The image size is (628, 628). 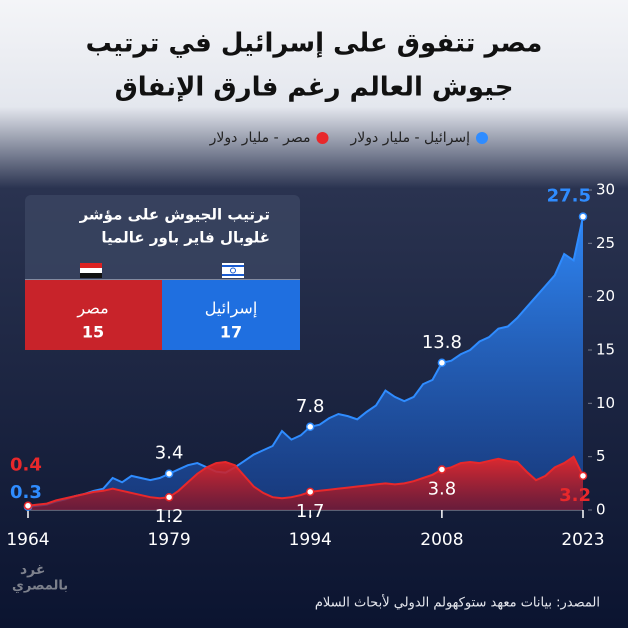 I want to click on data-label: 1.2, so click(x=169, y=516).